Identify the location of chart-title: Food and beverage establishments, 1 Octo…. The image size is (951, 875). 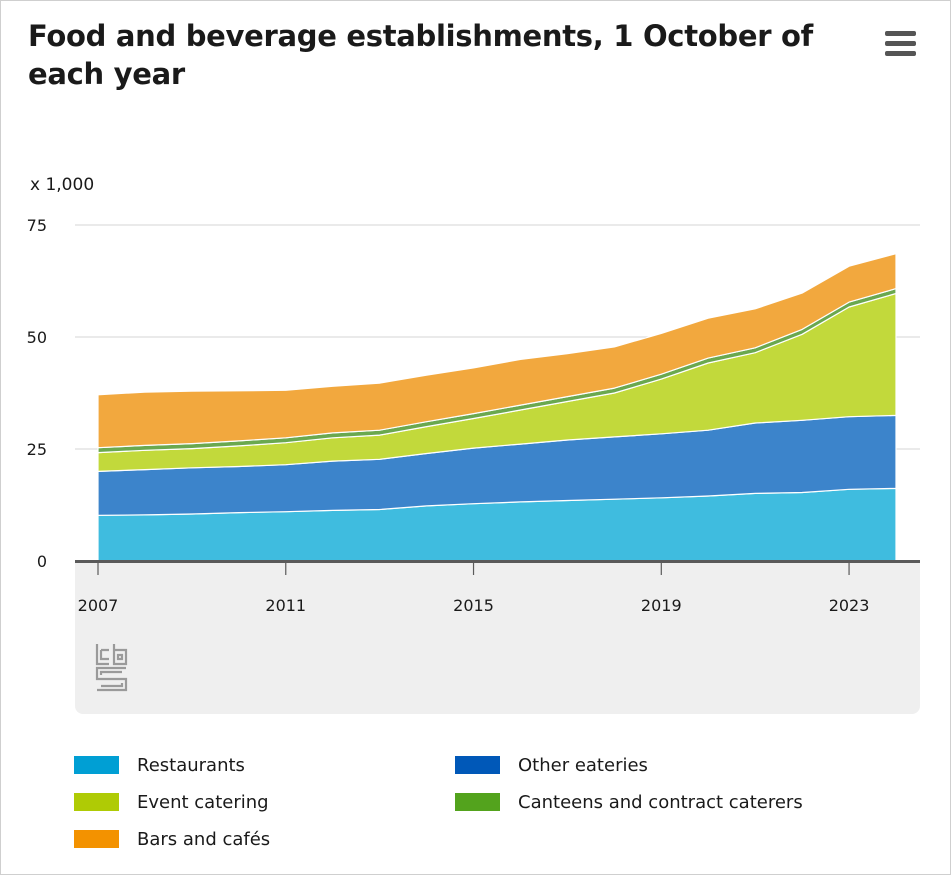
(420, 55).